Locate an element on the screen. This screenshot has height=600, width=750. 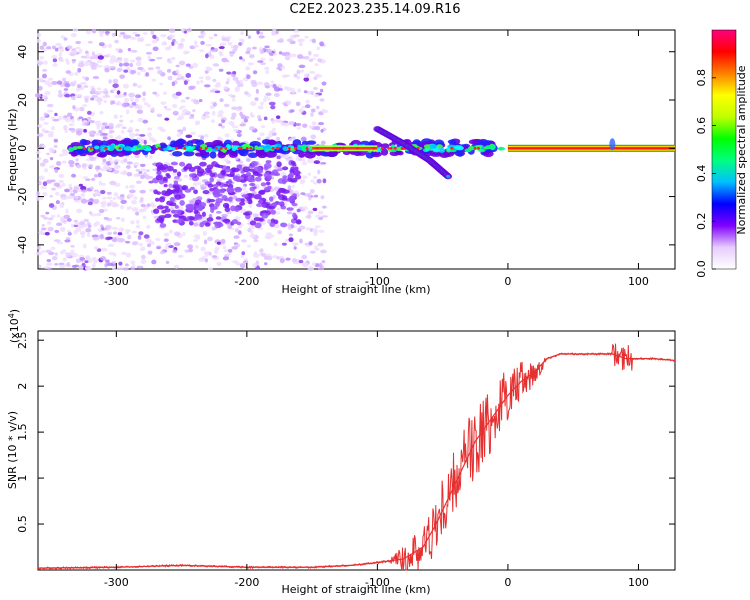
colorbar-tick-label: 0.4 is located at coordinates (701, 174).